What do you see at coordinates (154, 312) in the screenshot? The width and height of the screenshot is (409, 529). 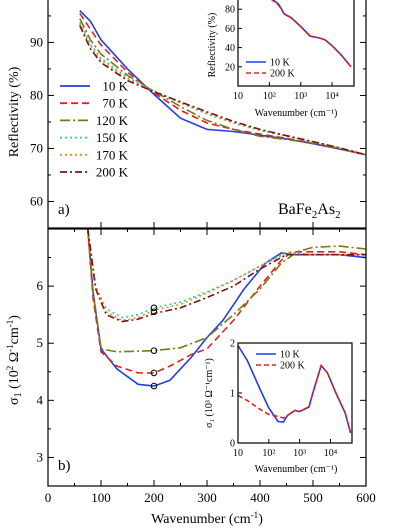 I see `conductivity-marker-200-k` at bounding box center [154, 312].